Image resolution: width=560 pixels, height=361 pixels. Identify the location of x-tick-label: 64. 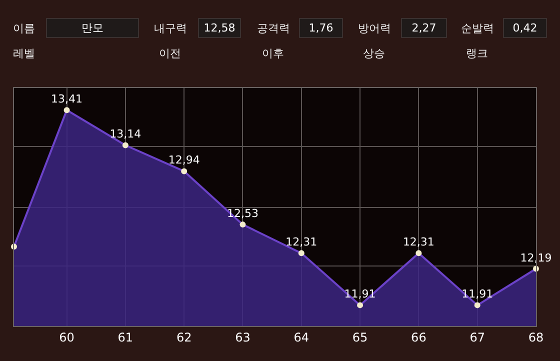
(302, 337).